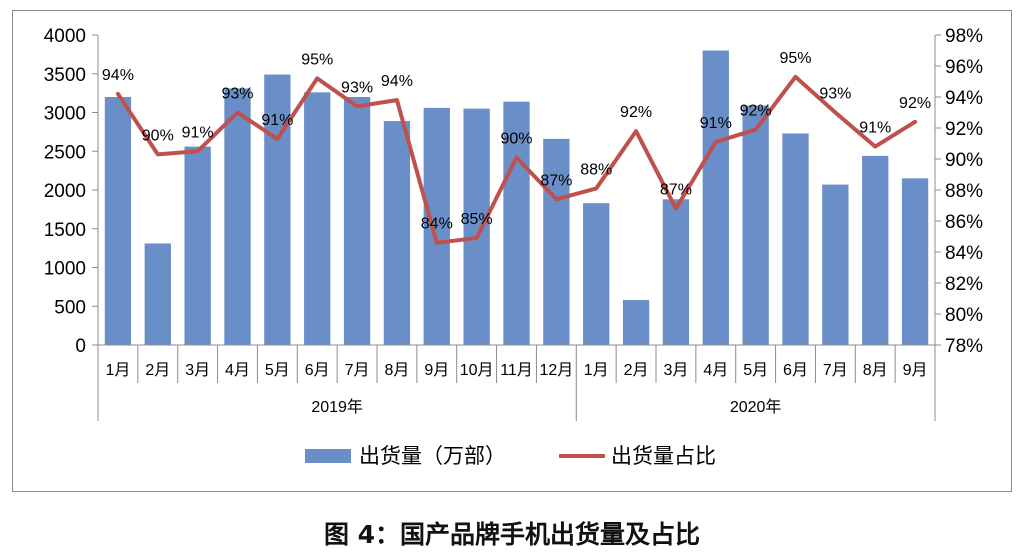 The height and width of the screenshot is (557, 1024). I want to click on left-tick-label: 0, so click(80, 346).